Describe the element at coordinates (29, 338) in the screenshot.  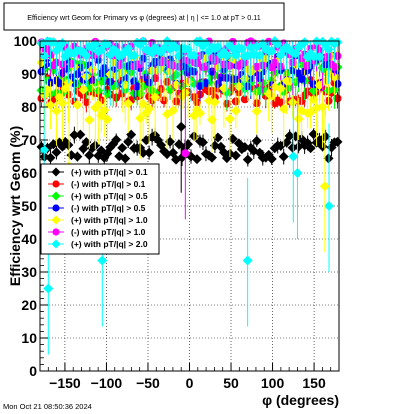
I see `y-tick-label: 10` at that location.